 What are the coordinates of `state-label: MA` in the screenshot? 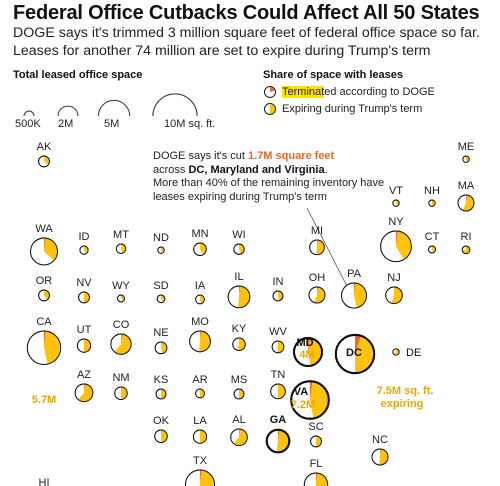 It's located at (466, 186).